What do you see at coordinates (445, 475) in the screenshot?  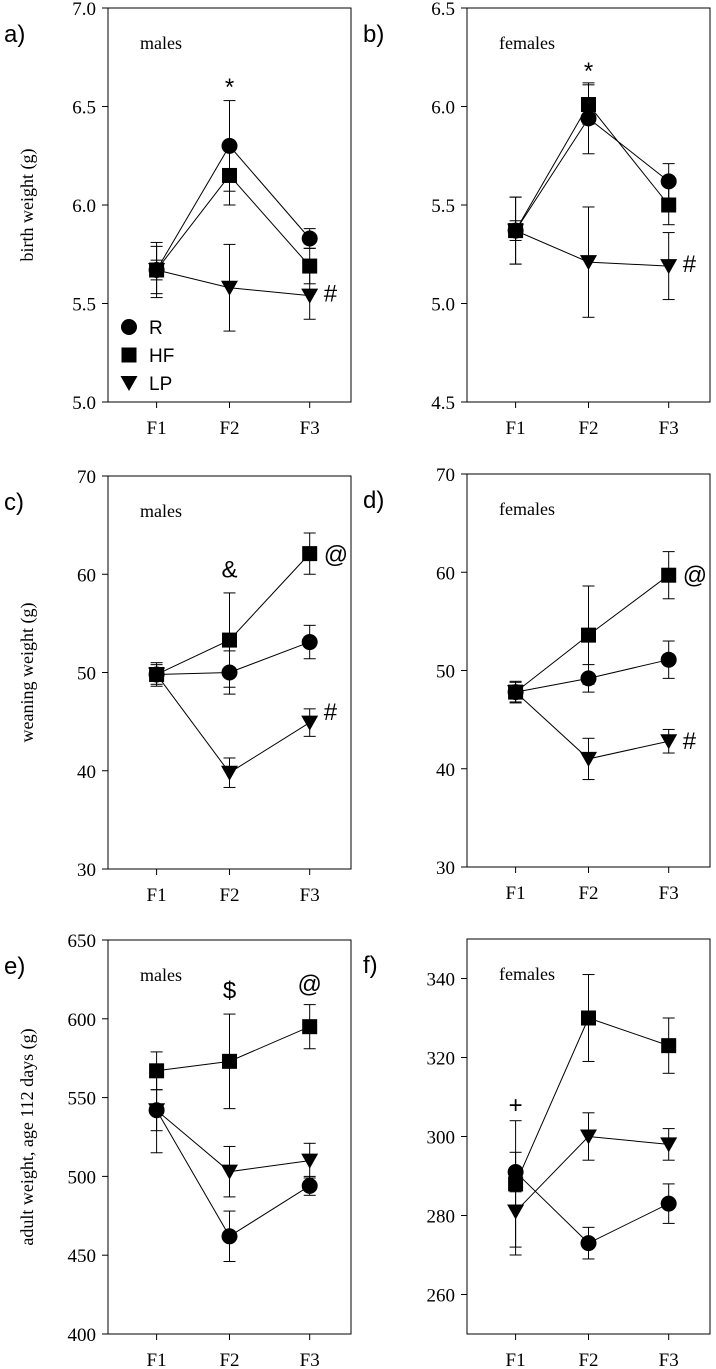 I see `panel-d-ytick-label: 70` at bounding box center [445, 475].